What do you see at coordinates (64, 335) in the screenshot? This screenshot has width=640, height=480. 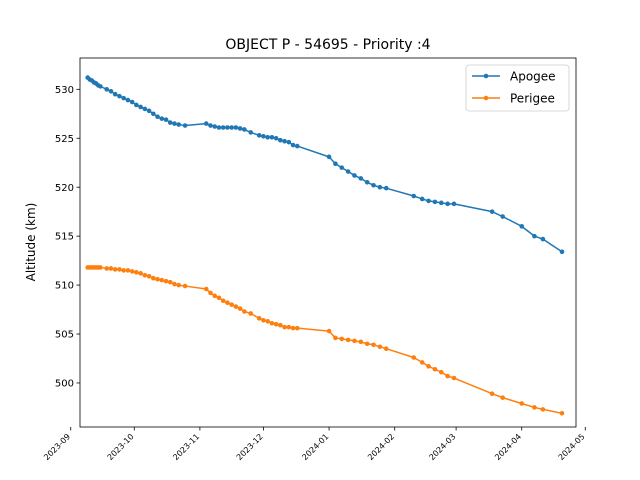 I see `y-tick-label: 505` at bounding box center [64, 335].